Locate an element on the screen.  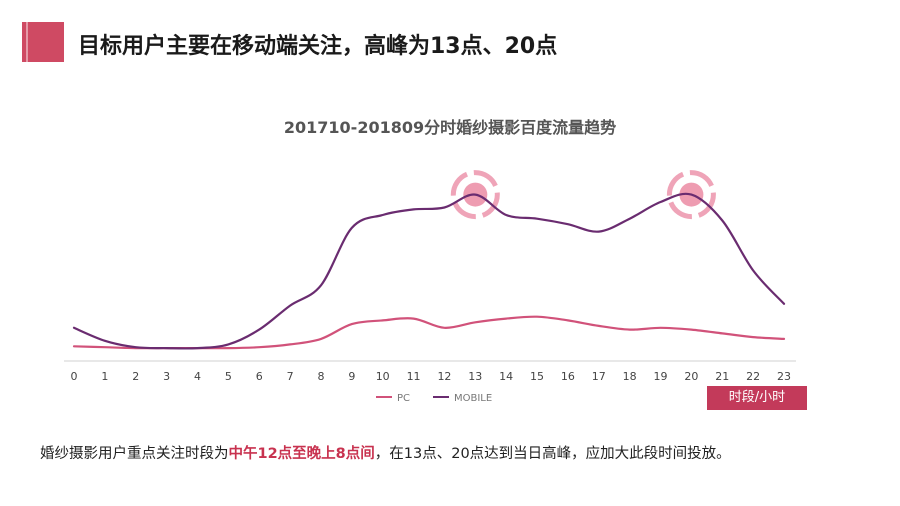
footnote-suffix: ，在13点、20点达到当日高峰，应加大此段时间投放。 is located at coordinates (552, 454).